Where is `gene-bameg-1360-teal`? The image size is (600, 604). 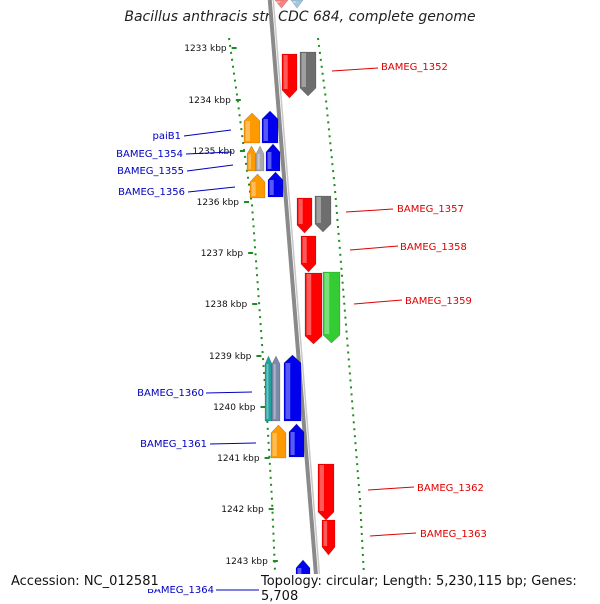 gene-bameg-1360-teal is located at coordinates (268, 388).